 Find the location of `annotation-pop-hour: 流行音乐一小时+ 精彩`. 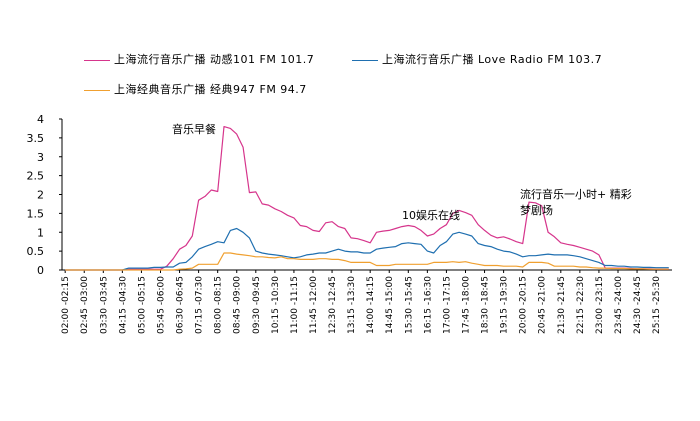

annotation-pop-hour: 流行音乐一小时+ 精彩 is located at coordinates (576, 194).